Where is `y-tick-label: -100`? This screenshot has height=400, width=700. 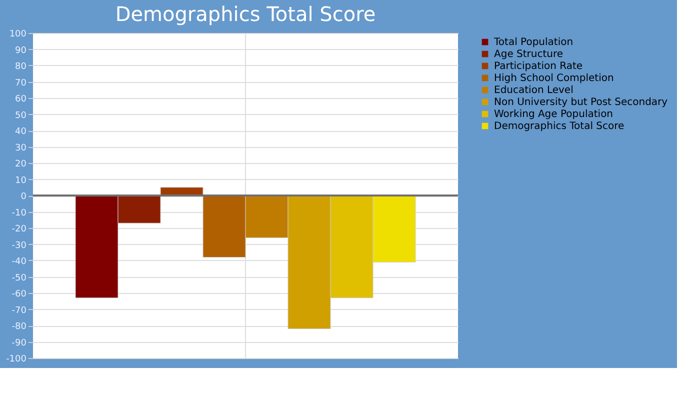
y-tick-label: -100 is located at coordinates (16, 359).